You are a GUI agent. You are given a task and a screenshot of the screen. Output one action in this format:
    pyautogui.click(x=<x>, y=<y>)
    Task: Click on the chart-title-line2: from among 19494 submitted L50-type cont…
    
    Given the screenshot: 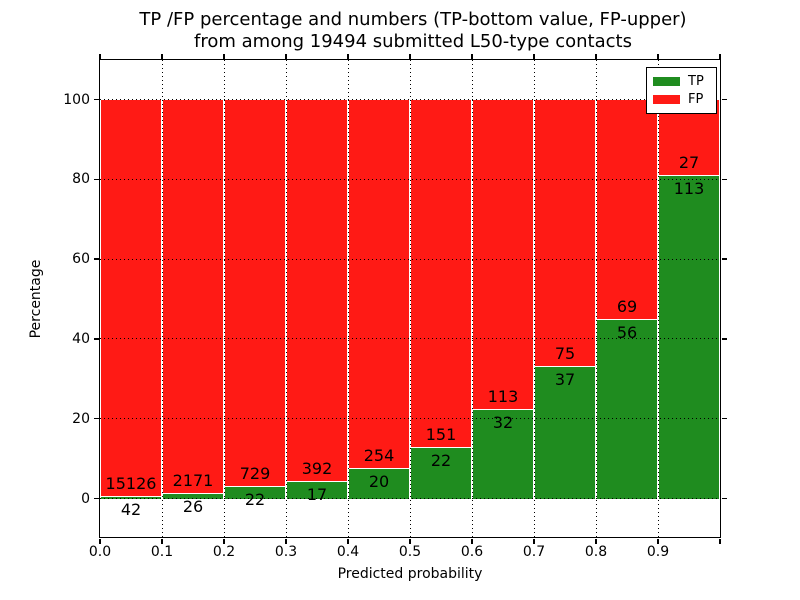 What is the action you would take?
    pyautogui.click(x=413, y=41)
    